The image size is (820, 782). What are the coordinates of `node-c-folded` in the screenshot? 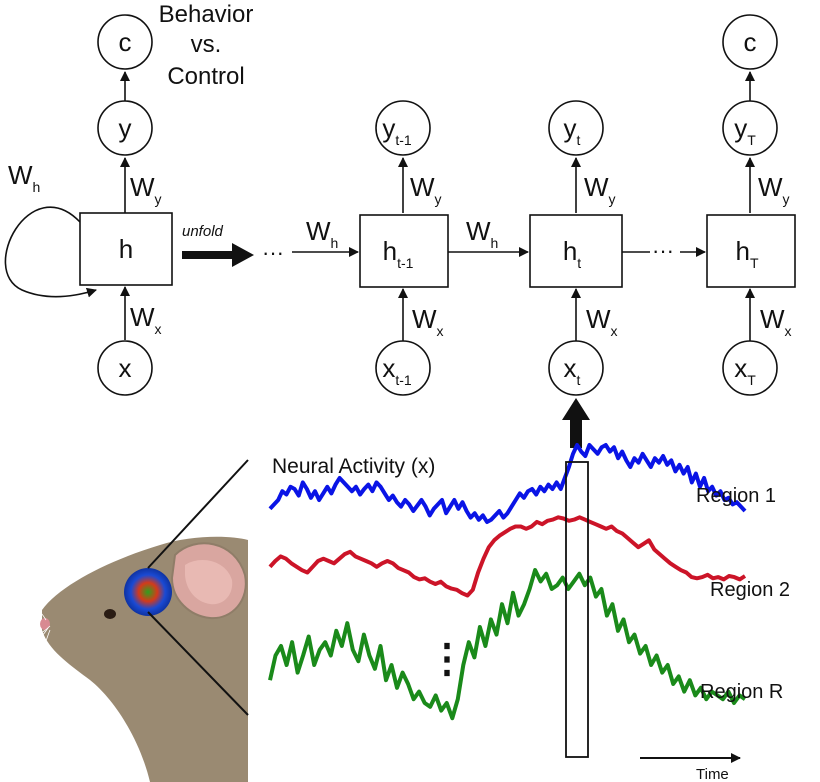 It's located at (125, 42).